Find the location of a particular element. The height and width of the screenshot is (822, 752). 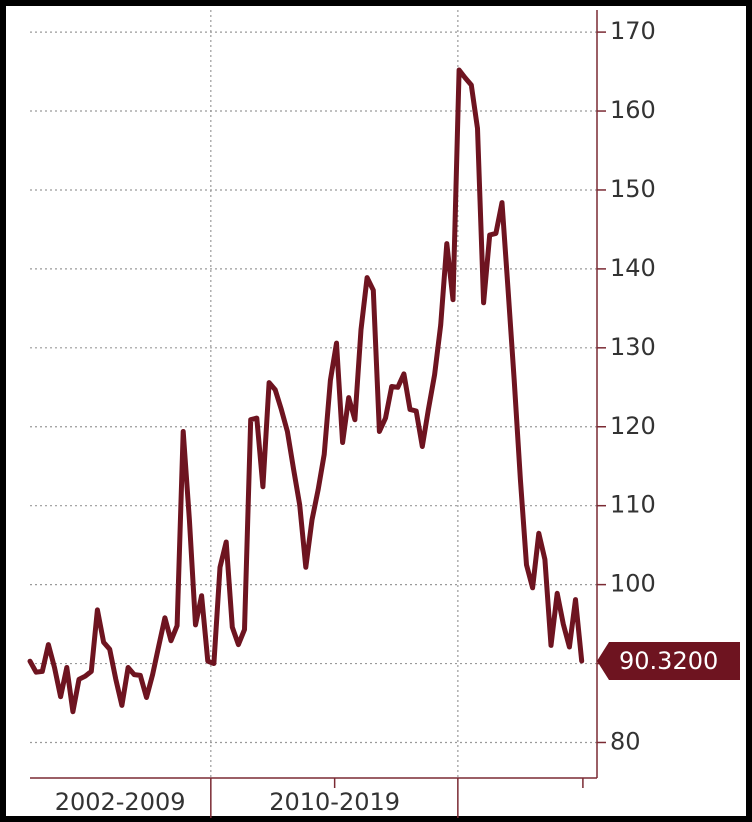

last-value-tag: 90.3200 is located at coordinates (668, 661).